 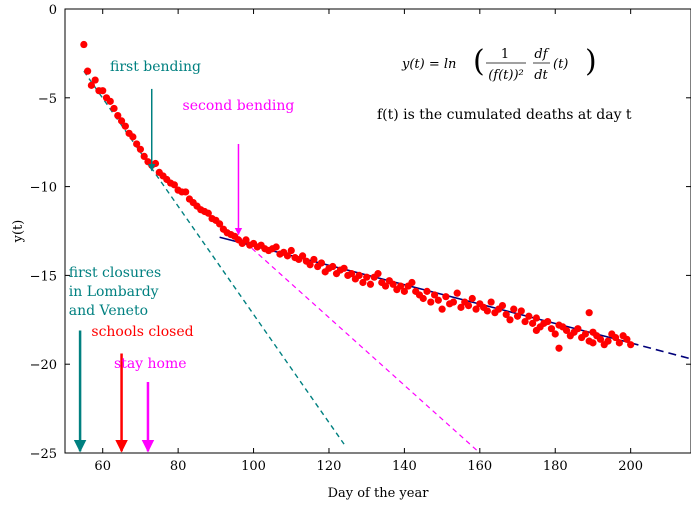 I want to click on chart-description: f(t) is the cumulated deaths at day t, so click(x=504, y=115).